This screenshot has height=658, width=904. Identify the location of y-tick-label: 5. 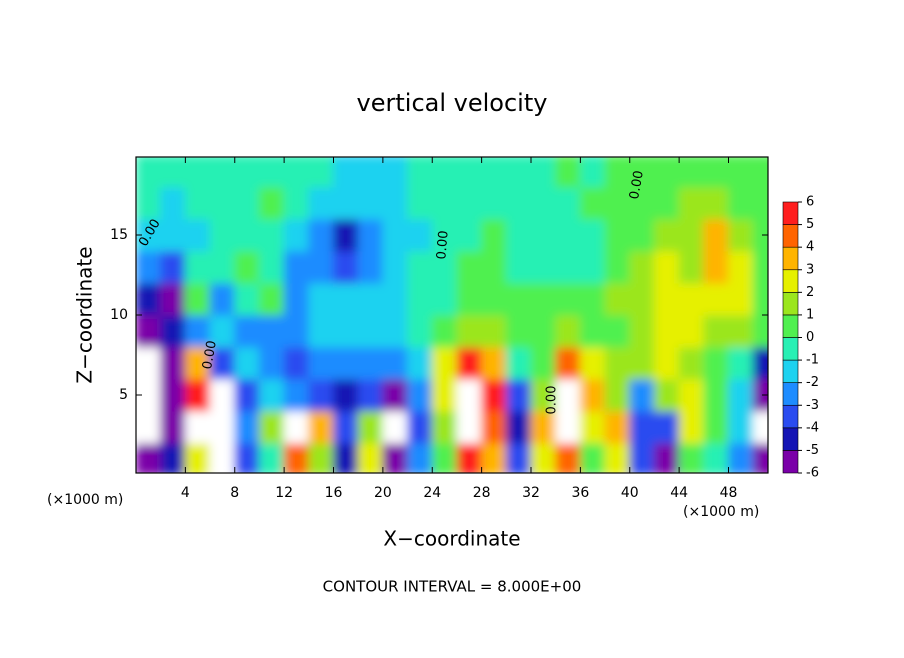
(123, 395).